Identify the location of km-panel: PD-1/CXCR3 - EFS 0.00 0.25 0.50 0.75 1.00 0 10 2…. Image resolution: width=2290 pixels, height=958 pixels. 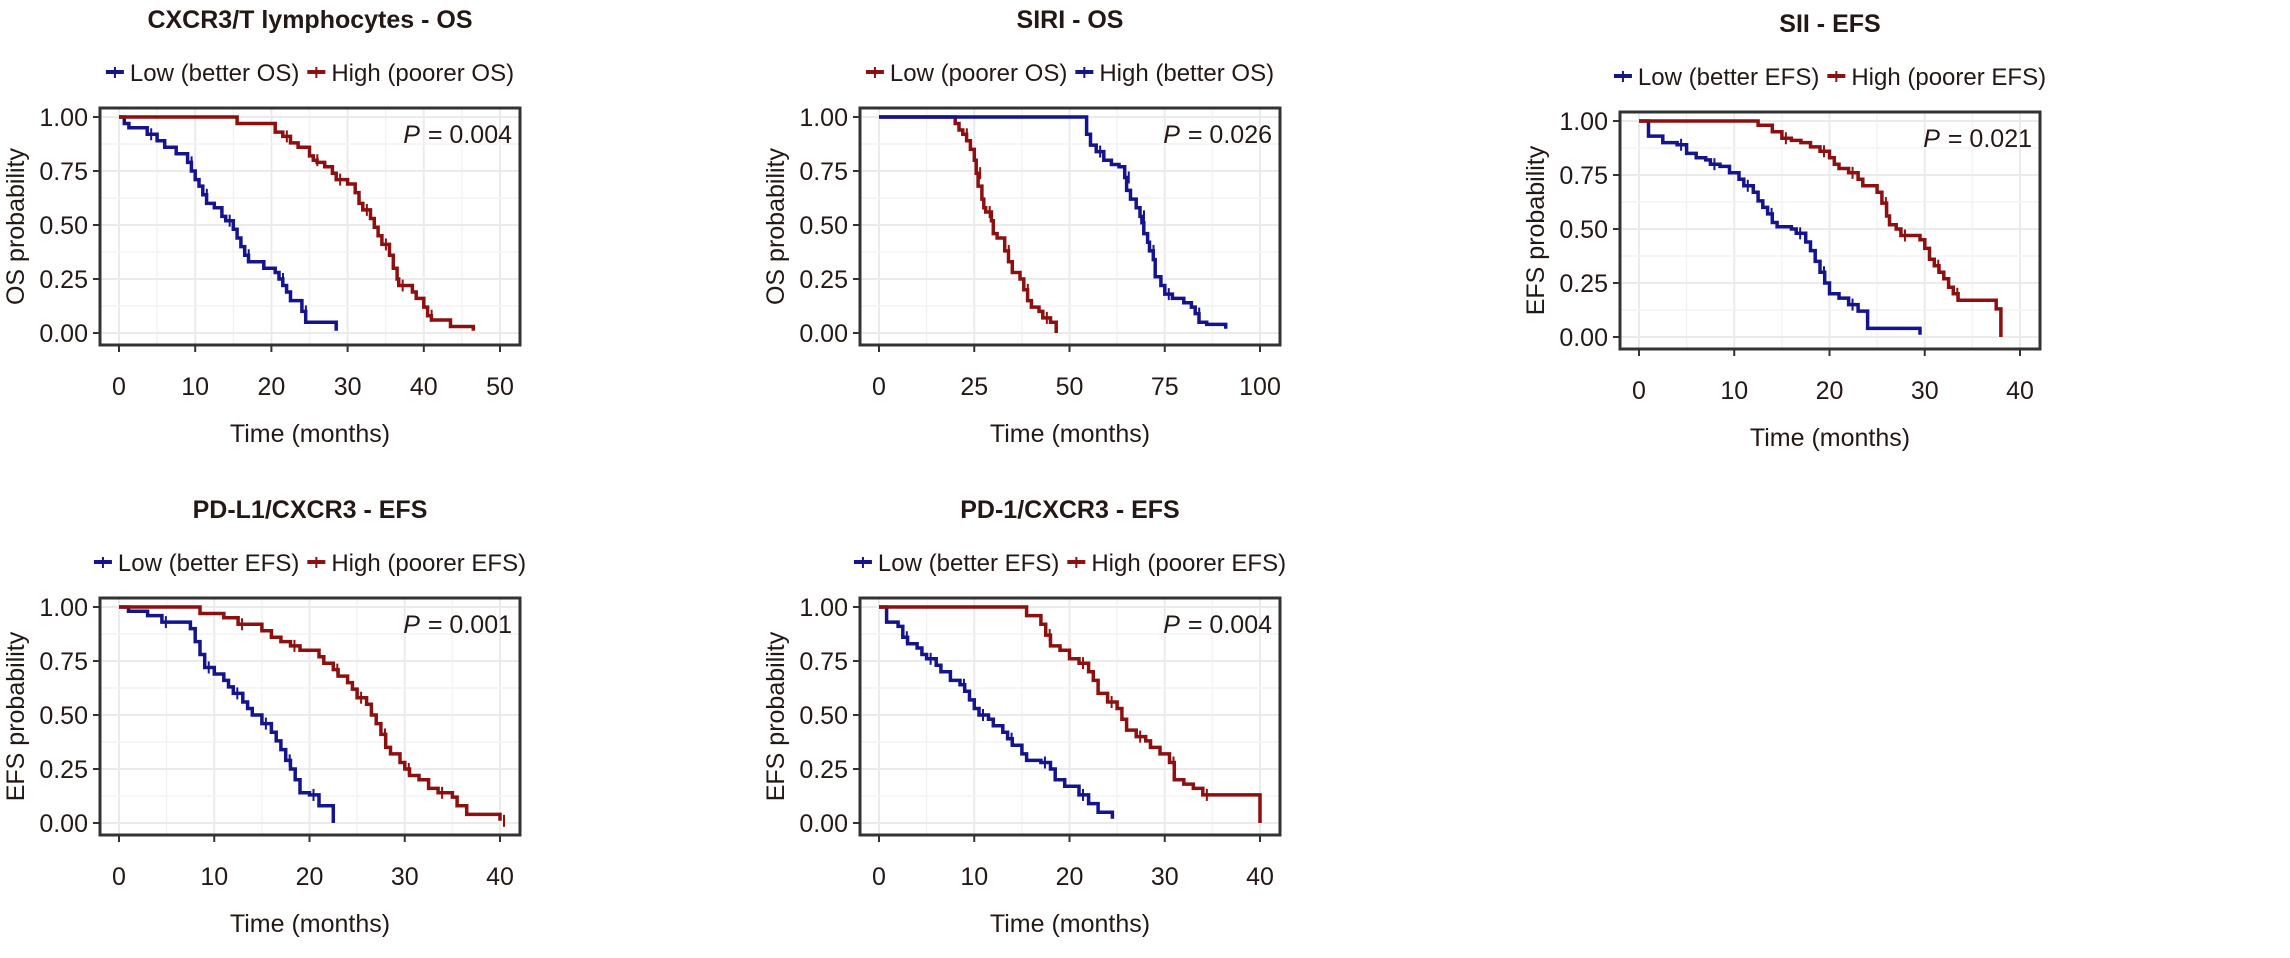
(1024, 717).